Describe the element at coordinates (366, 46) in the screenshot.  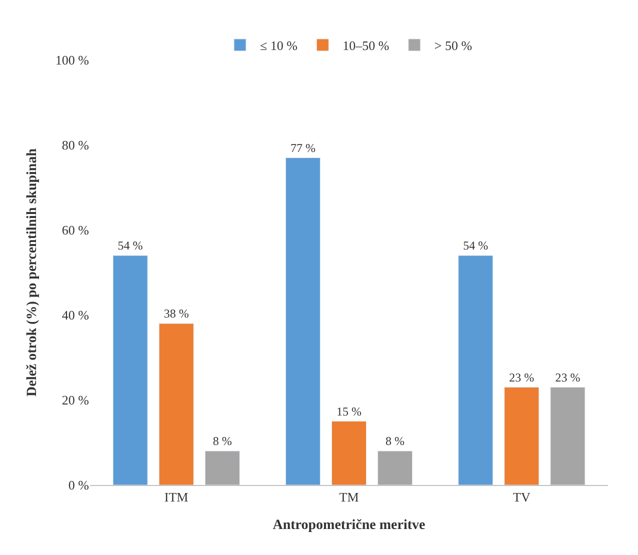
I see `legend-label: 10–50 %` at that location.